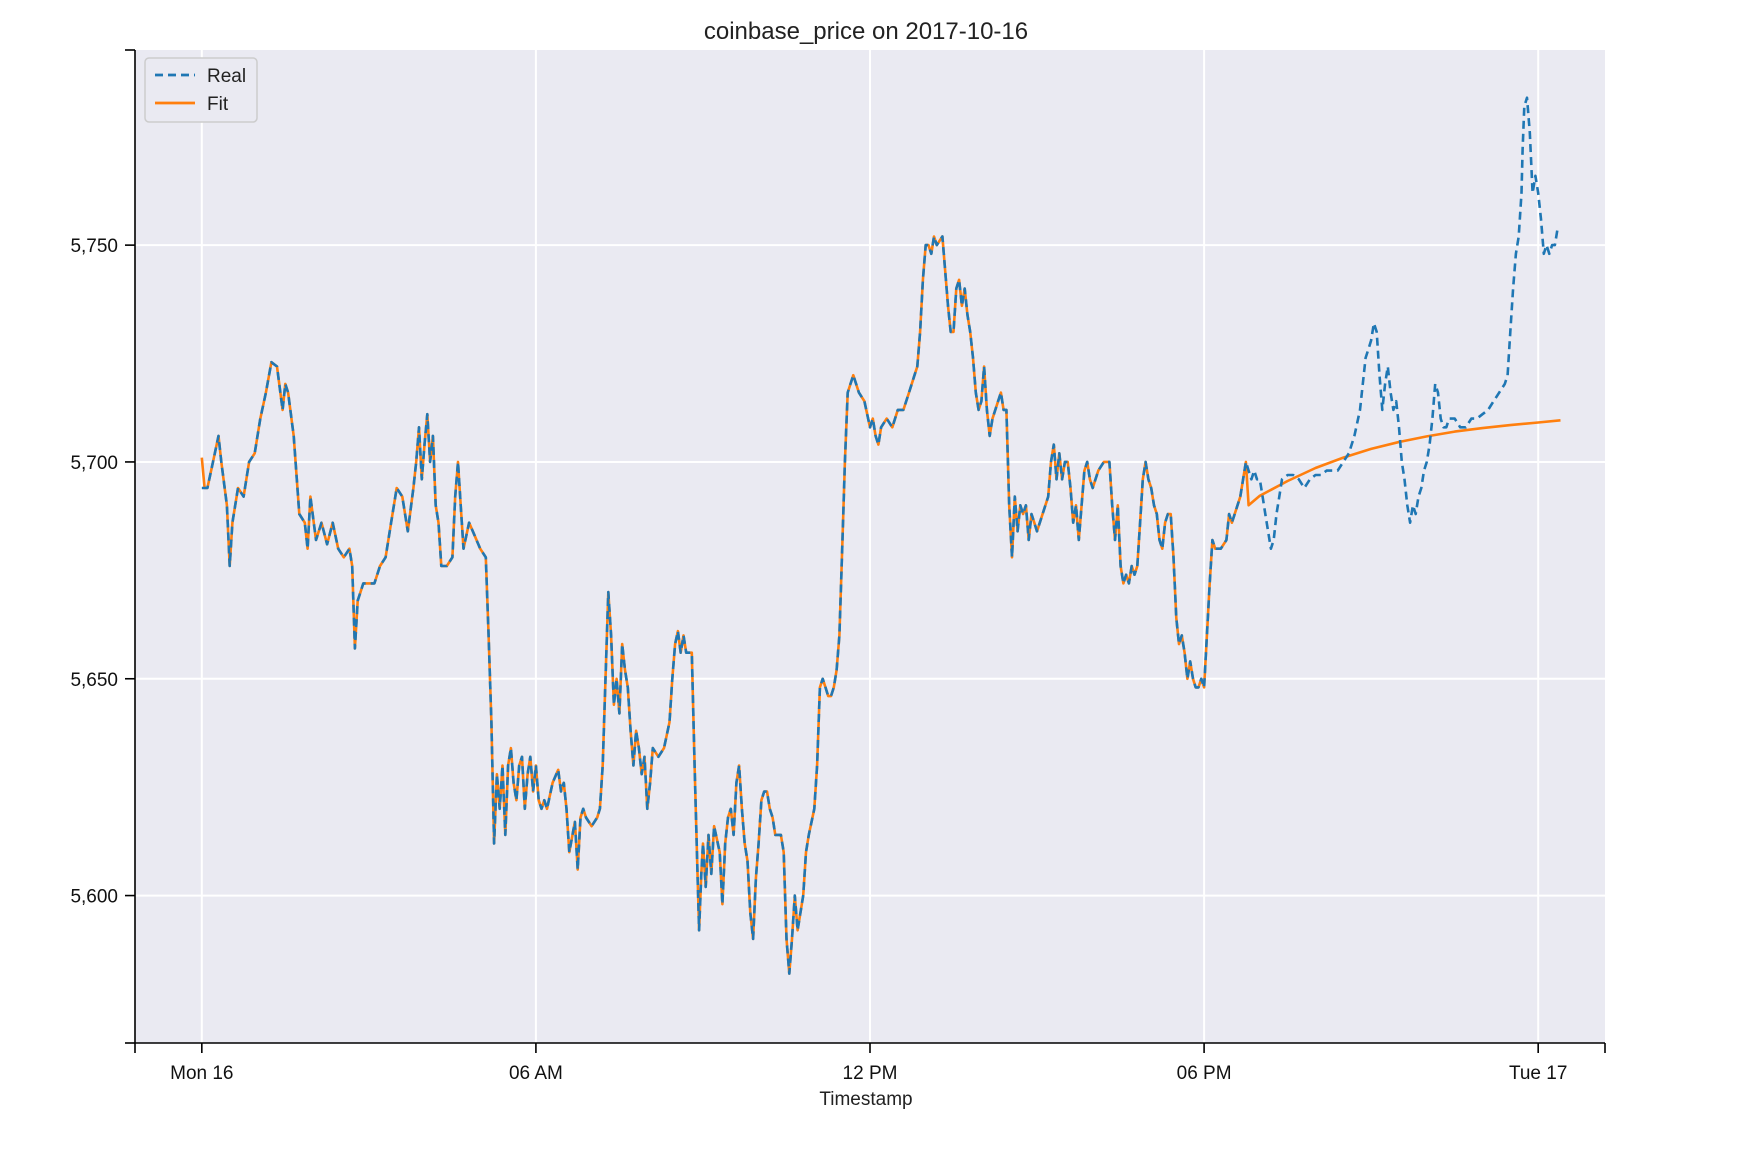 The image size is (1738, 1156). Describe the element at coordinates (536, 1073) in the screenshot. I see `x-tick-label-1: 06 AM` at that location.